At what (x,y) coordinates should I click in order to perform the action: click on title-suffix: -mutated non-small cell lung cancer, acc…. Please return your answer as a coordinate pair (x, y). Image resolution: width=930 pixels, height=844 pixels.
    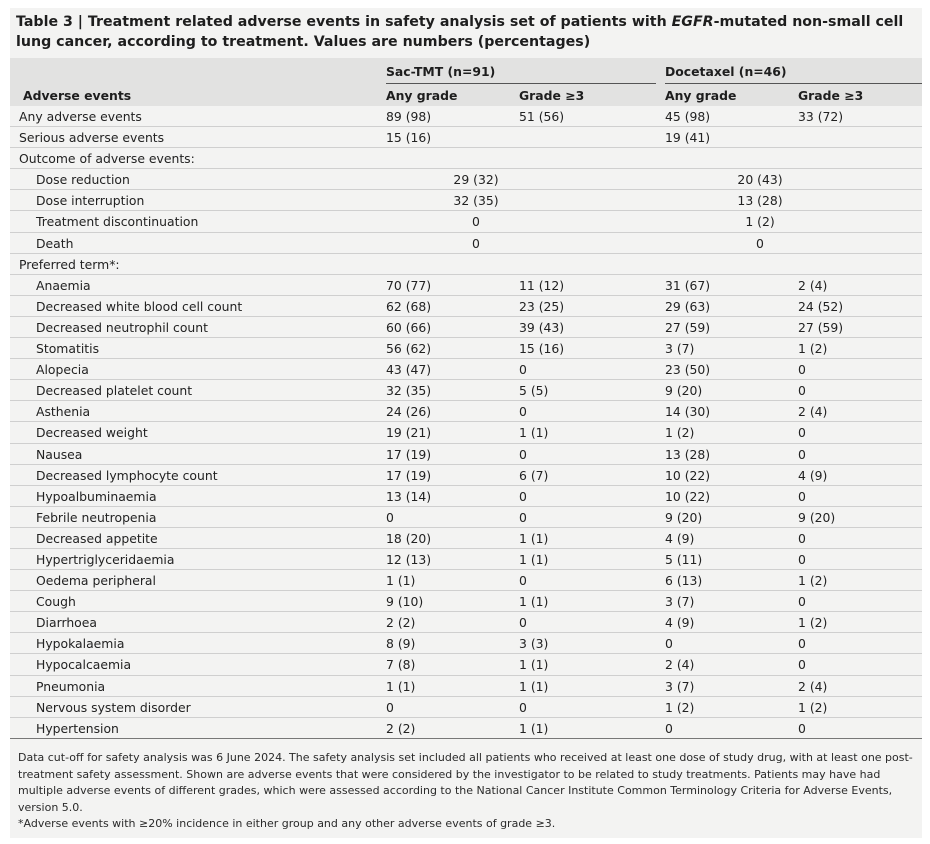
    Looking at the image, I should click on (460, 32).